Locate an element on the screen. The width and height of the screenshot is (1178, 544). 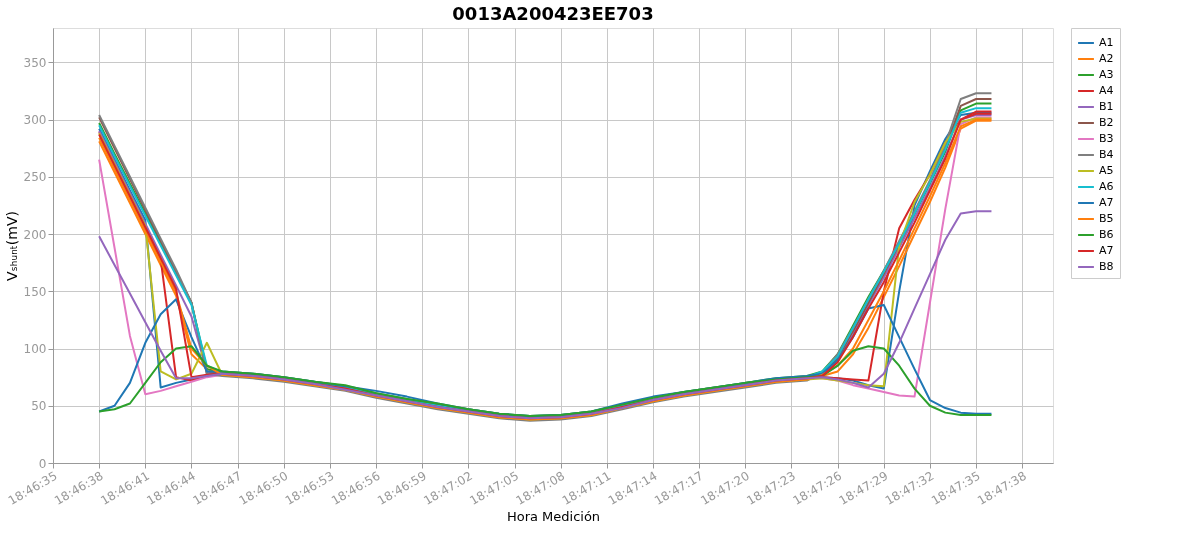
legend-label: B5 is located at coordinates (1106, 218).